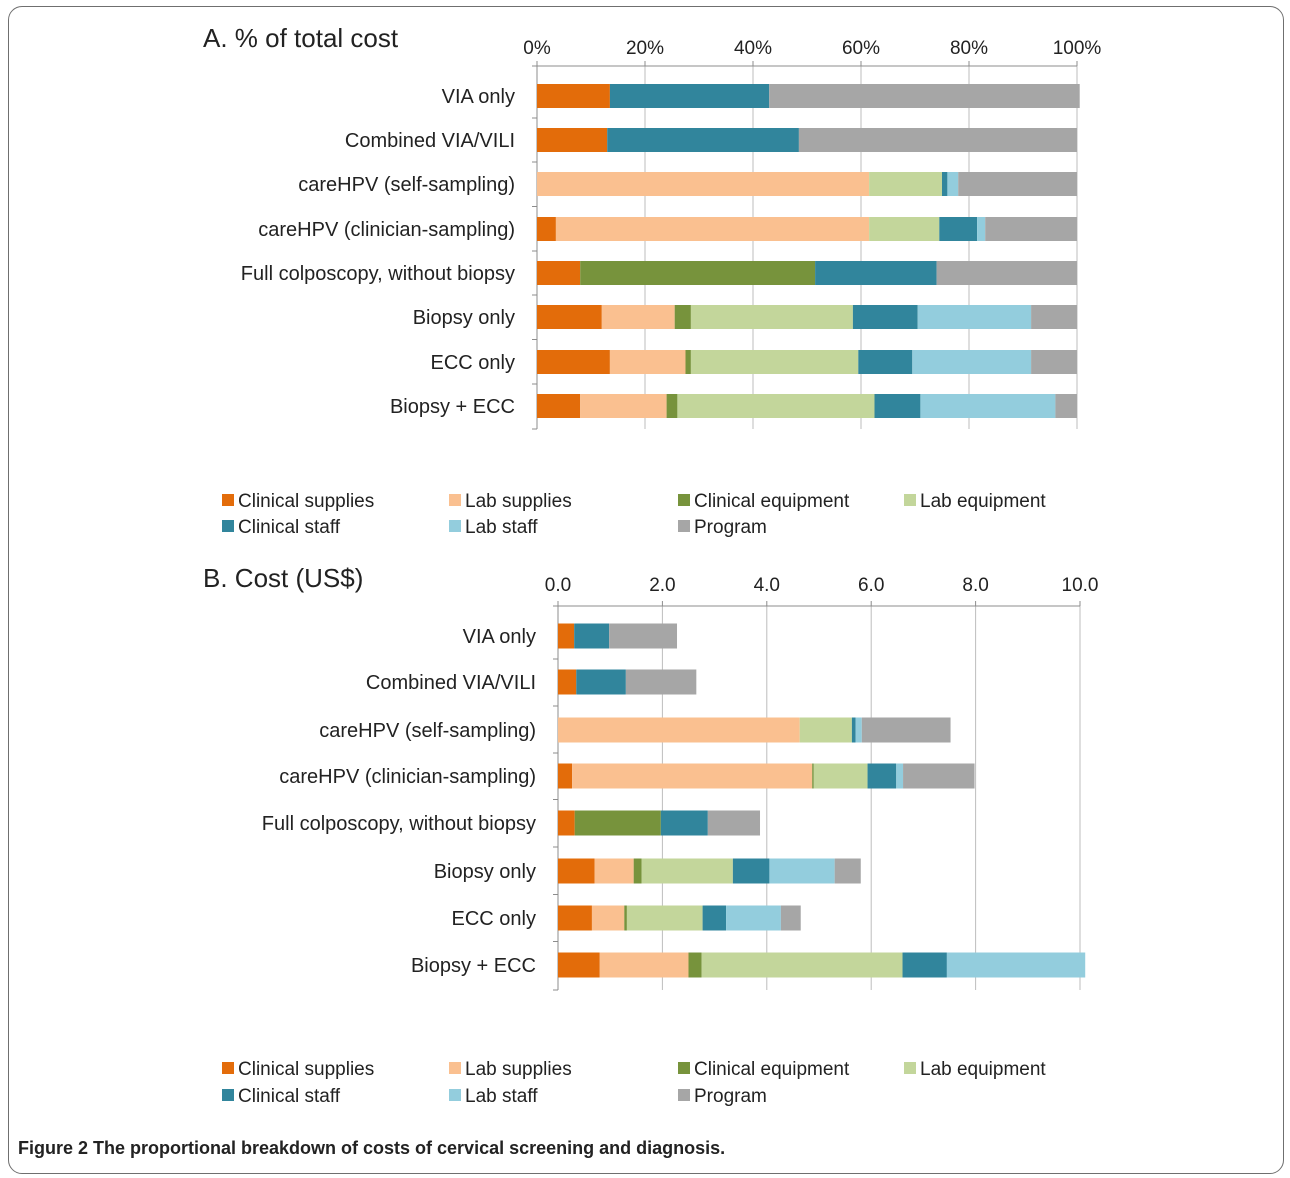  What do you see at coordinates (753, 48) in the screenshot?
I see `x-tick-label-a-2: 40%` at bounding box center [753, 48].